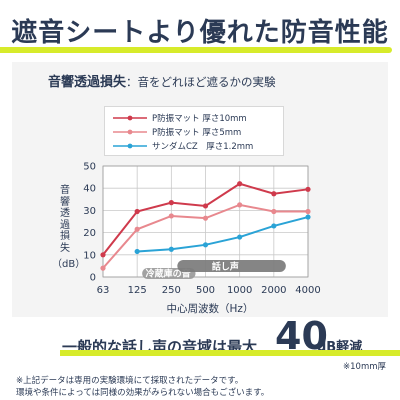 Image resolution: width=400 pixels, height=400 pixels. Describe the element at coordinates (210, 309) in the screenshot. I see `x-axis-label: 中心周波数（Hz）` at that location.